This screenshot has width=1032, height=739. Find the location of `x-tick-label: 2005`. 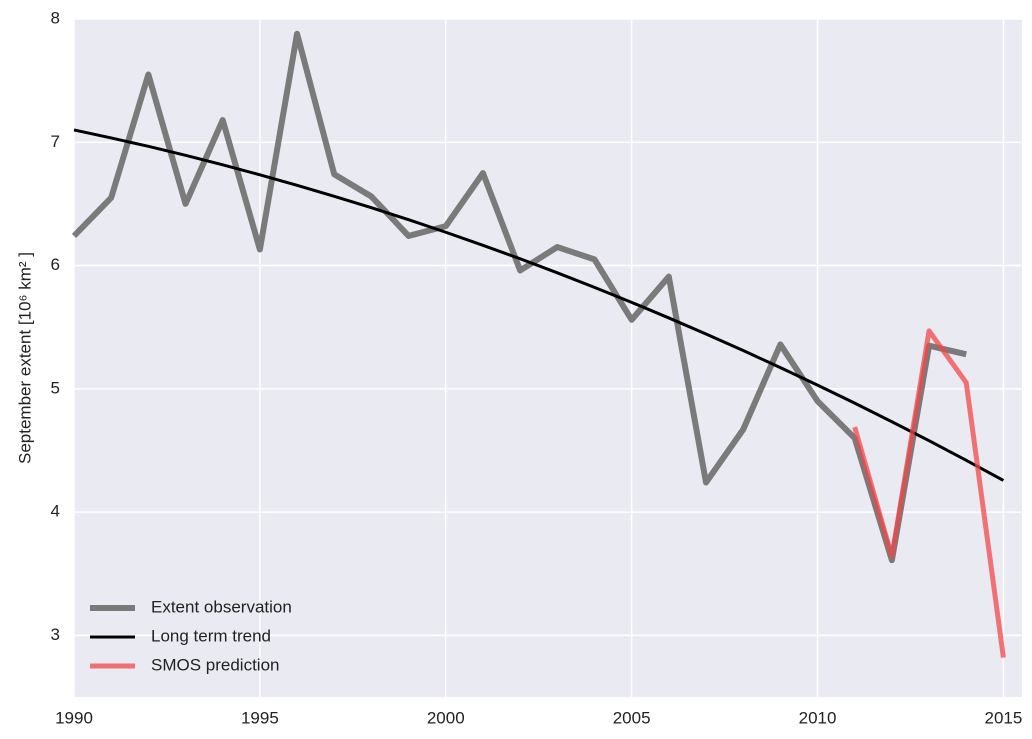

x-tick-label: 2005 is located at coordinates (632, 717).